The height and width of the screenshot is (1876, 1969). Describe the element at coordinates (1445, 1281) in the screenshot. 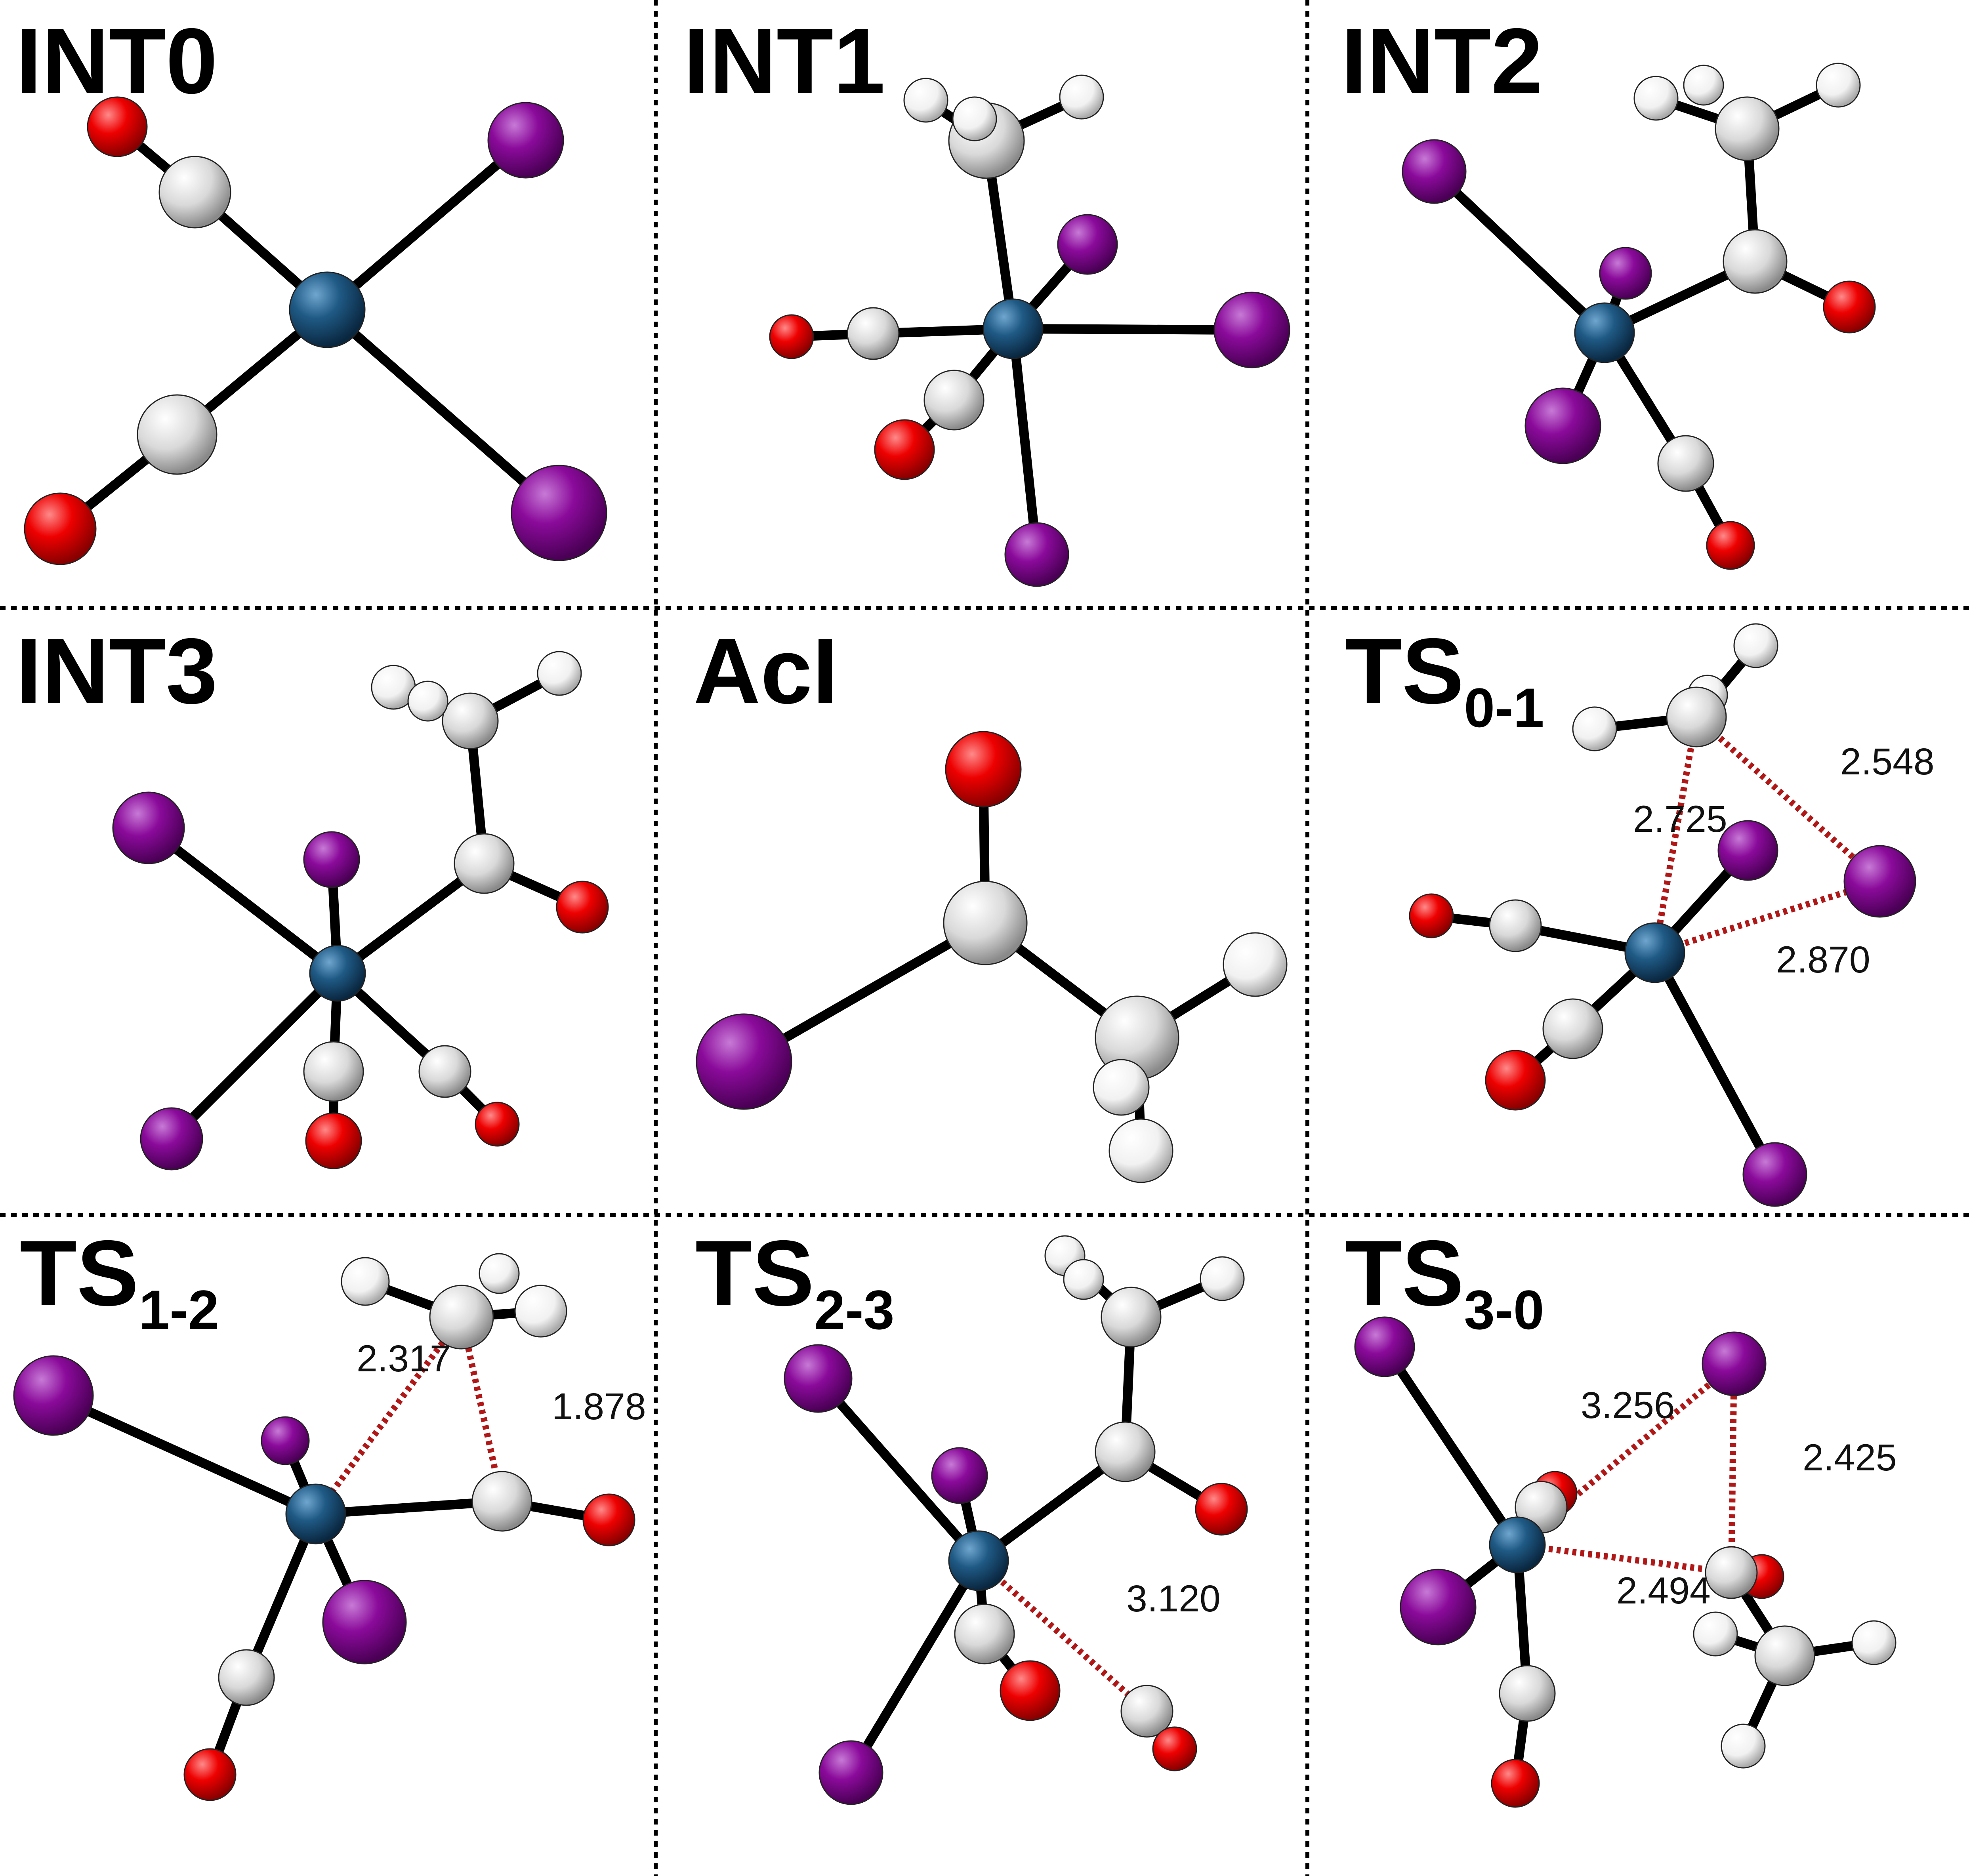

I see `title-ts30: TS3-0` at that location.